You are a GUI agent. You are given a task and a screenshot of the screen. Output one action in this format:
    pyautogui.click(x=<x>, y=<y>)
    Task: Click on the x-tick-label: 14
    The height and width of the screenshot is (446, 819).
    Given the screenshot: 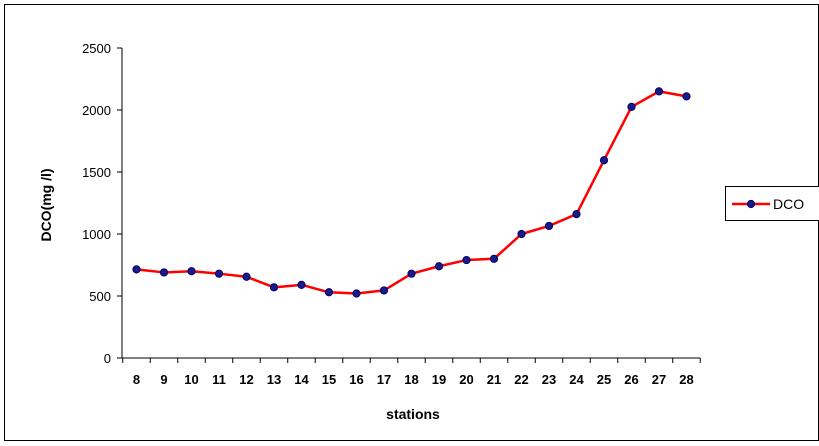 What is the action you would take?
    pyautogui.click(x=301, y=379)
    